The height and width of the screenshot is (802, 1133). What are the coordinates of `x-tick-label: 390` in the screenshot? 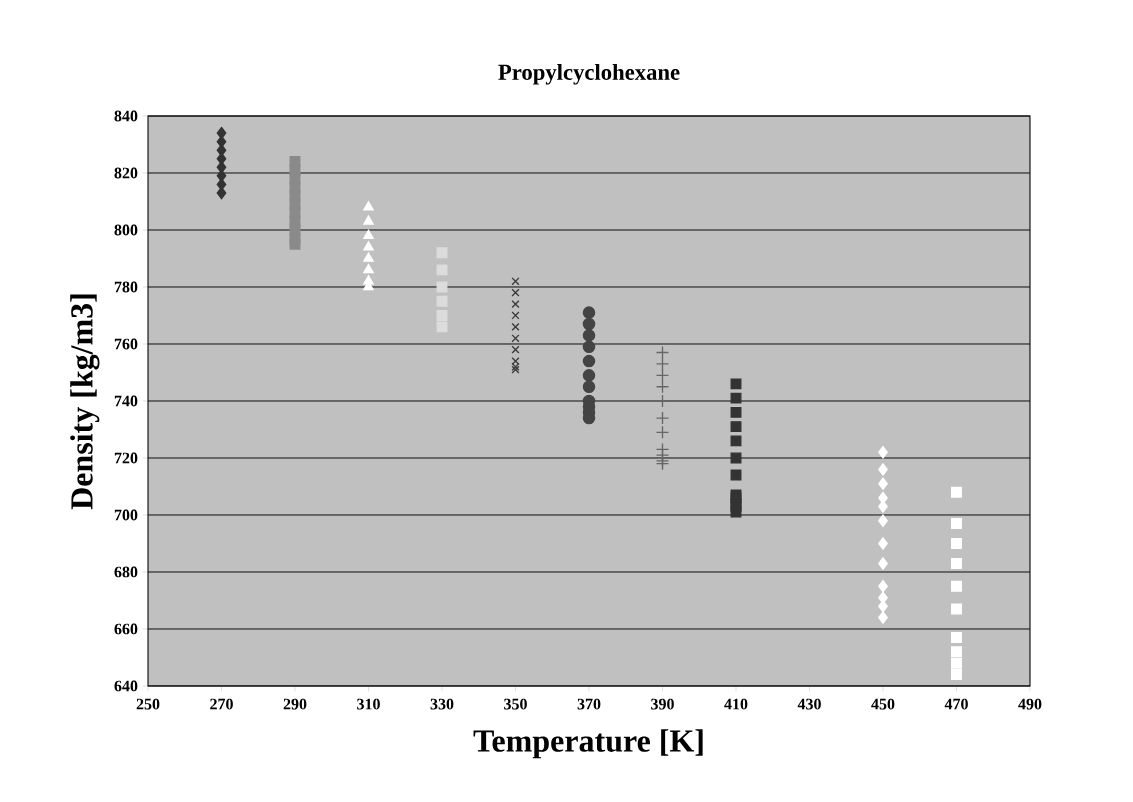 It's located at (662, 704).